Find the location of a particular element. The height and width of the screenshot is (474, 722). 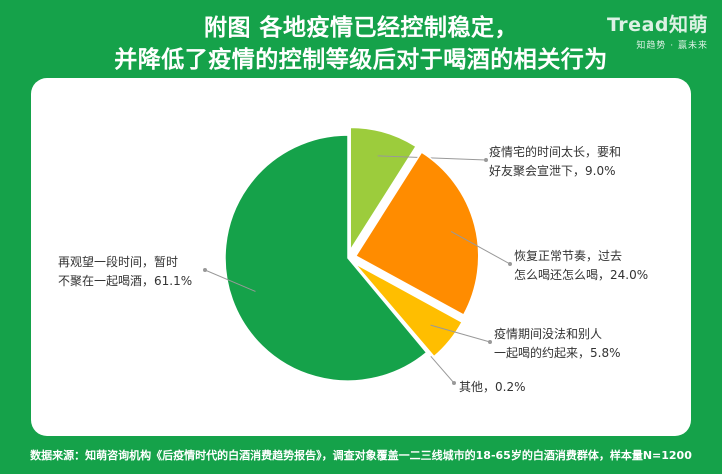

slice-meetup is located at coordinates (408, 310).